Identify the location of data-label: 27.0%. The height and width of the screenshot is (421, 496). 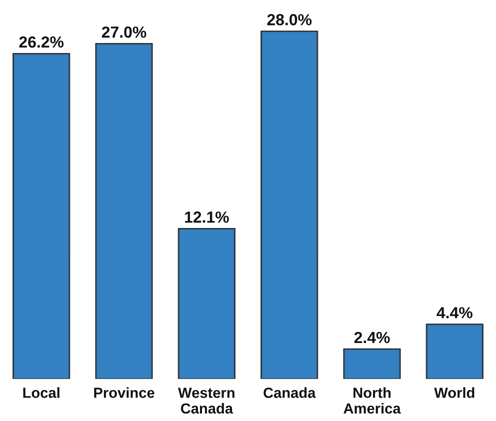
(124, 32).